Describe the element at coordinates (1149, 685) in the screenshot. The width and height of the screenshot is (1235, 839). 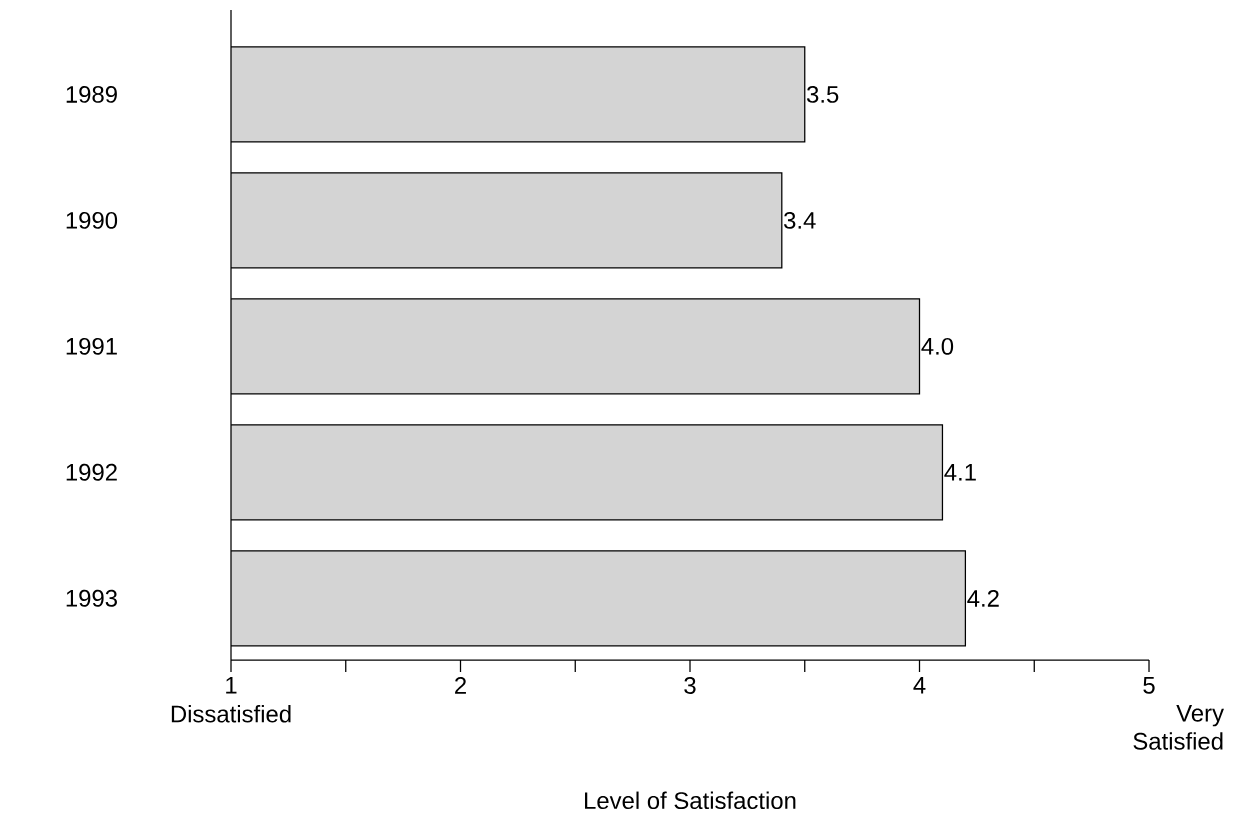
I see `x-tick-label: 5` at that location.